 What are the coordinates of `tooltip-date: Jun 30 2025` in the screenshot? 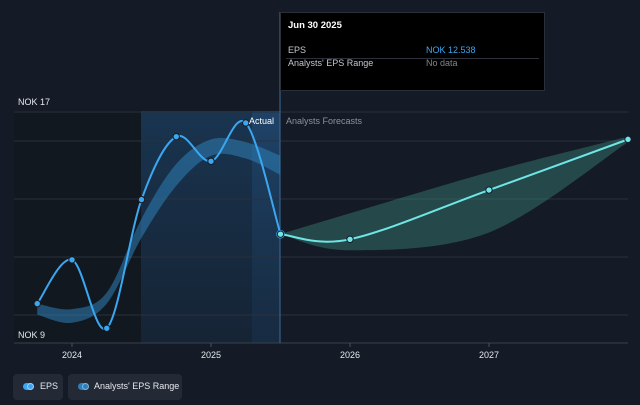 It's located at (315, 25).